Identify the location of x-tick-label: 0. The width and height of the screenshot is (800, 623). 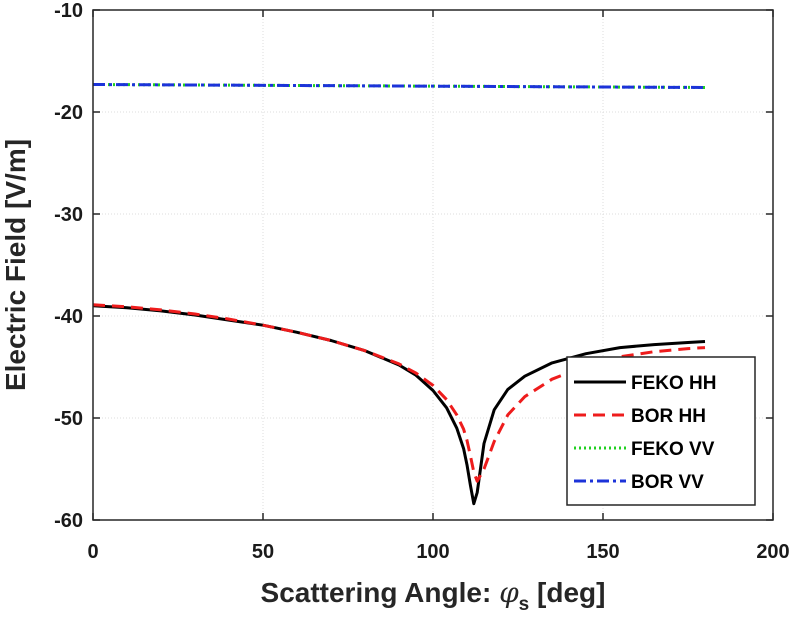
(92, 552).